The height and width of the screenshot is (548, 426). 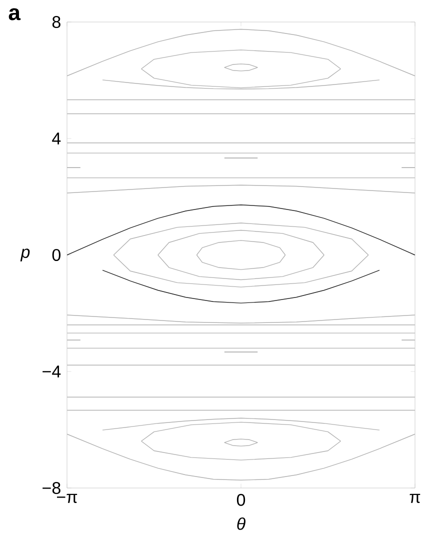 I want to click on x-tick-label: π, so click(x=415, y=499).